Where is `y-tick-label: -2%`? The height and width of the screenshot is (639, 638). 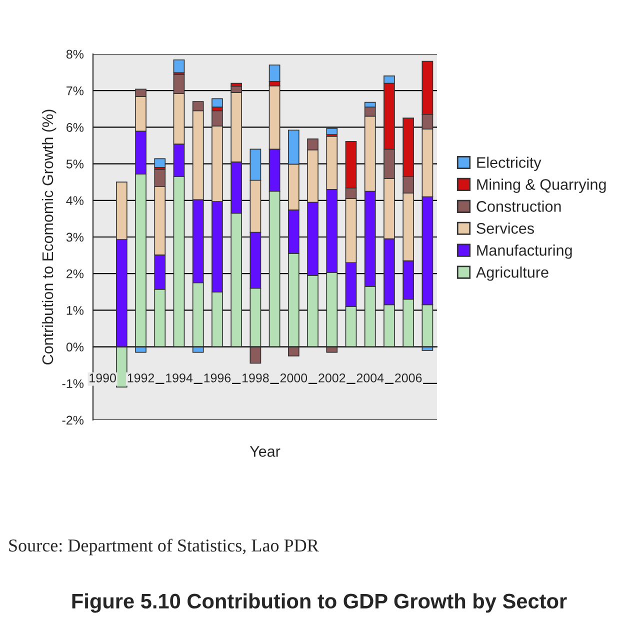 y-tick-label: -2% is located at coordinates (73, 420).